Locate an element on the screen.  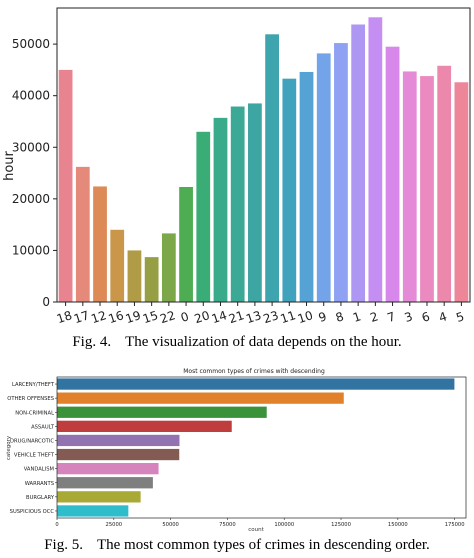
x-tick-label: 8 is located at coordinates (340, 317).